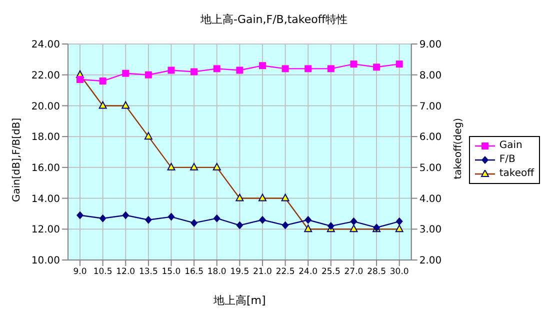 The image size is (548, 320). I want to click on y2-axis-title: takeoff(deg), so click(458, 149).